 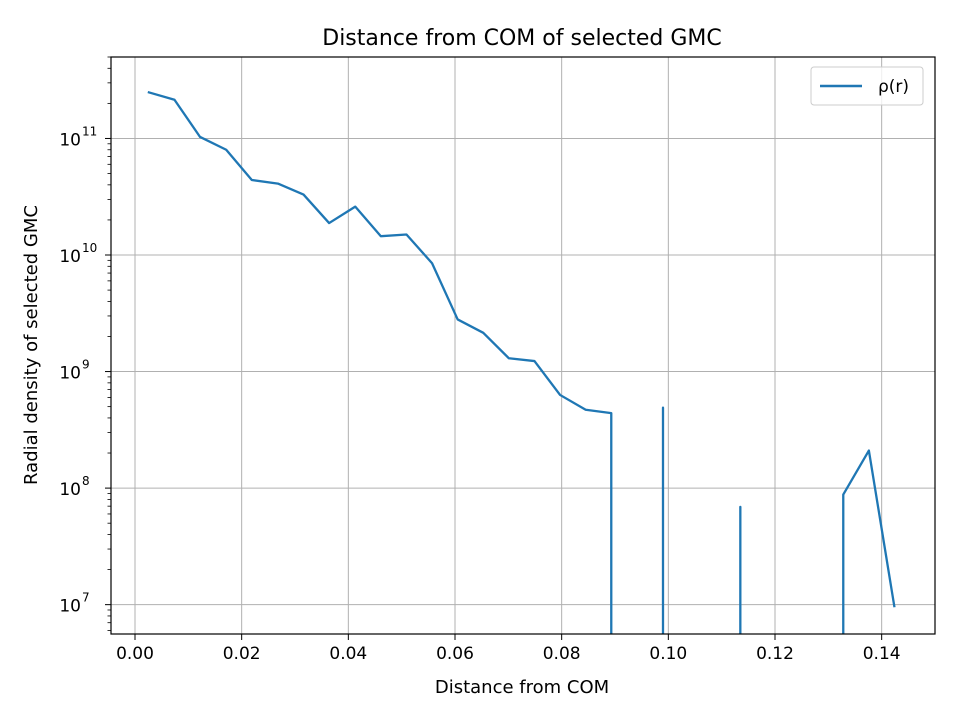 I want to click on legend: ρ(r), so click(x=867, y=86).